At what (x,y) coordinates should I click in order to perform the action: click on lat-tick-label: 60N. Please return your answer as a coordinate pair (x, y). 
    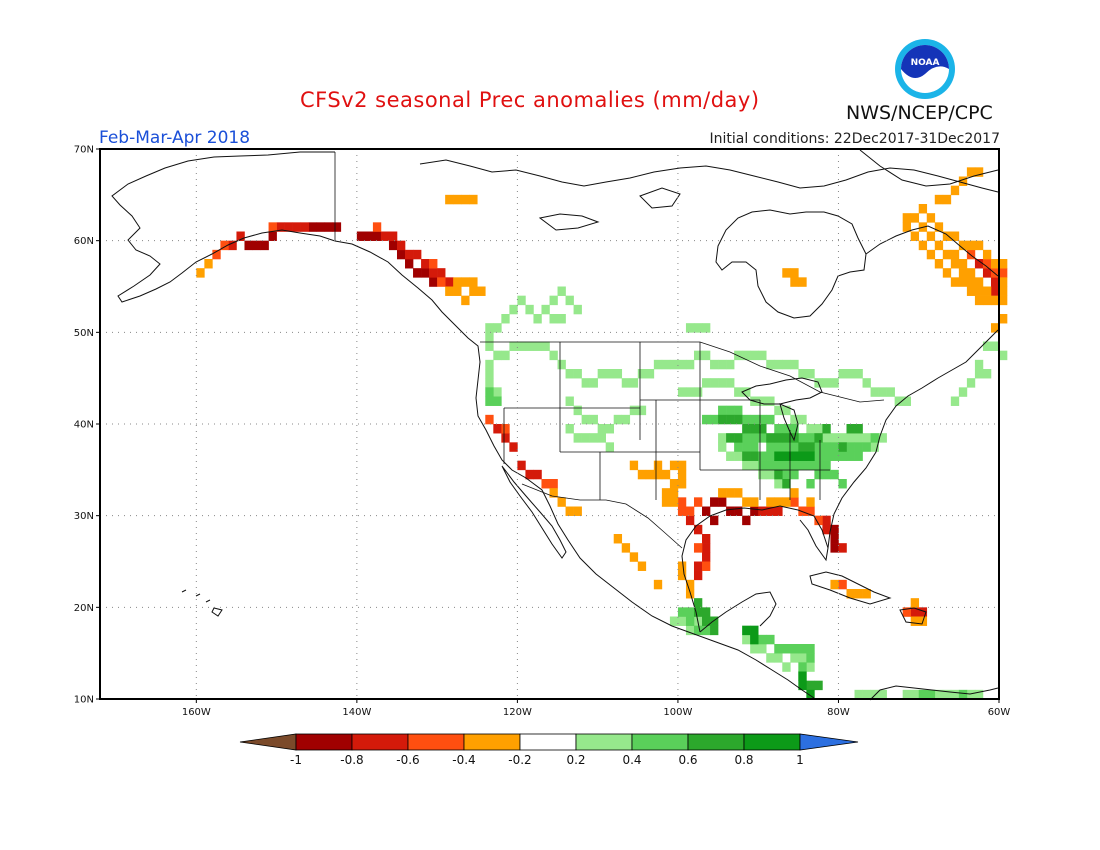
    Looking at the image, I should click on (84, 241).